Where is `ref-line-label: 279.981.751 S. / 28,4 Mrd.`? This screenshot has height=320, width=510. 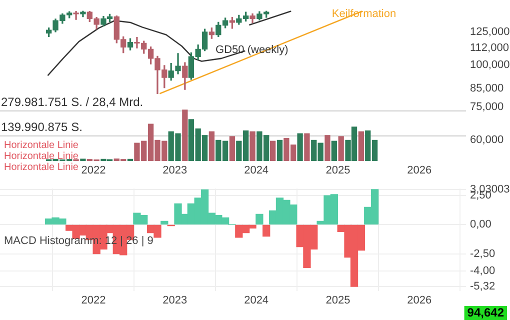 ref-line-label: 279.981.751 S. / 28,4 Mrd. is located at coordinates (72, 102).